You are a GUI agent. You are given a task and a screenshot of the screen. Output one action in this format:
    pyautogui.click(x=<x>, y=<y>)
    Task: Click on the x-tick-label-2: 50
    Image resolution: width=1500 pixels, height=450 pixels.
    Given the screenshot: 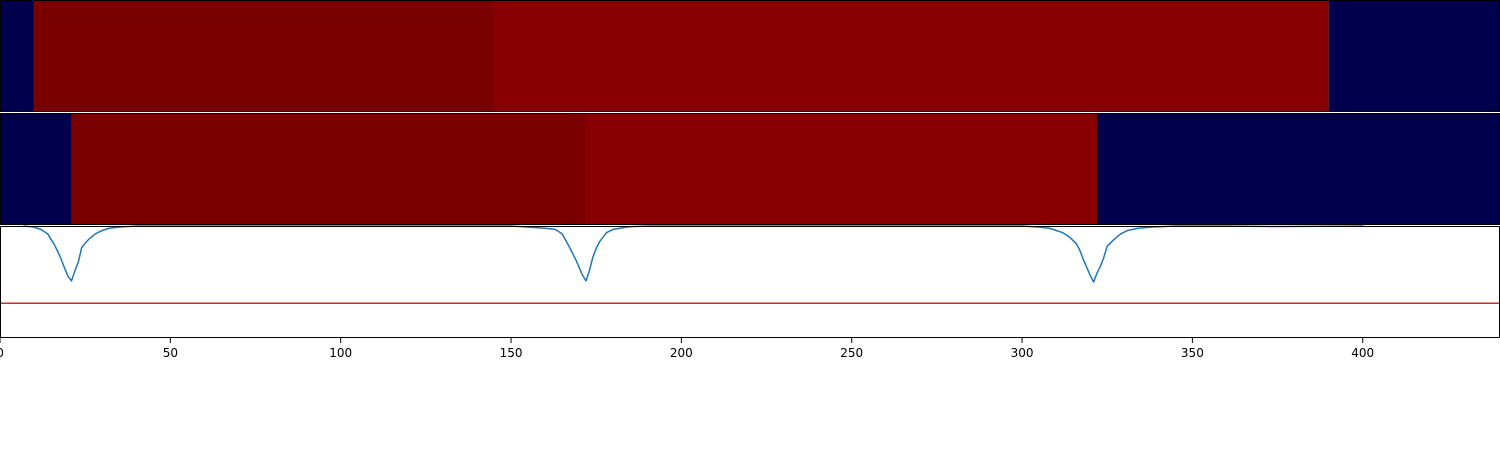 What is the action you would take?
    pyautogui.click(x=170, y=353)
    